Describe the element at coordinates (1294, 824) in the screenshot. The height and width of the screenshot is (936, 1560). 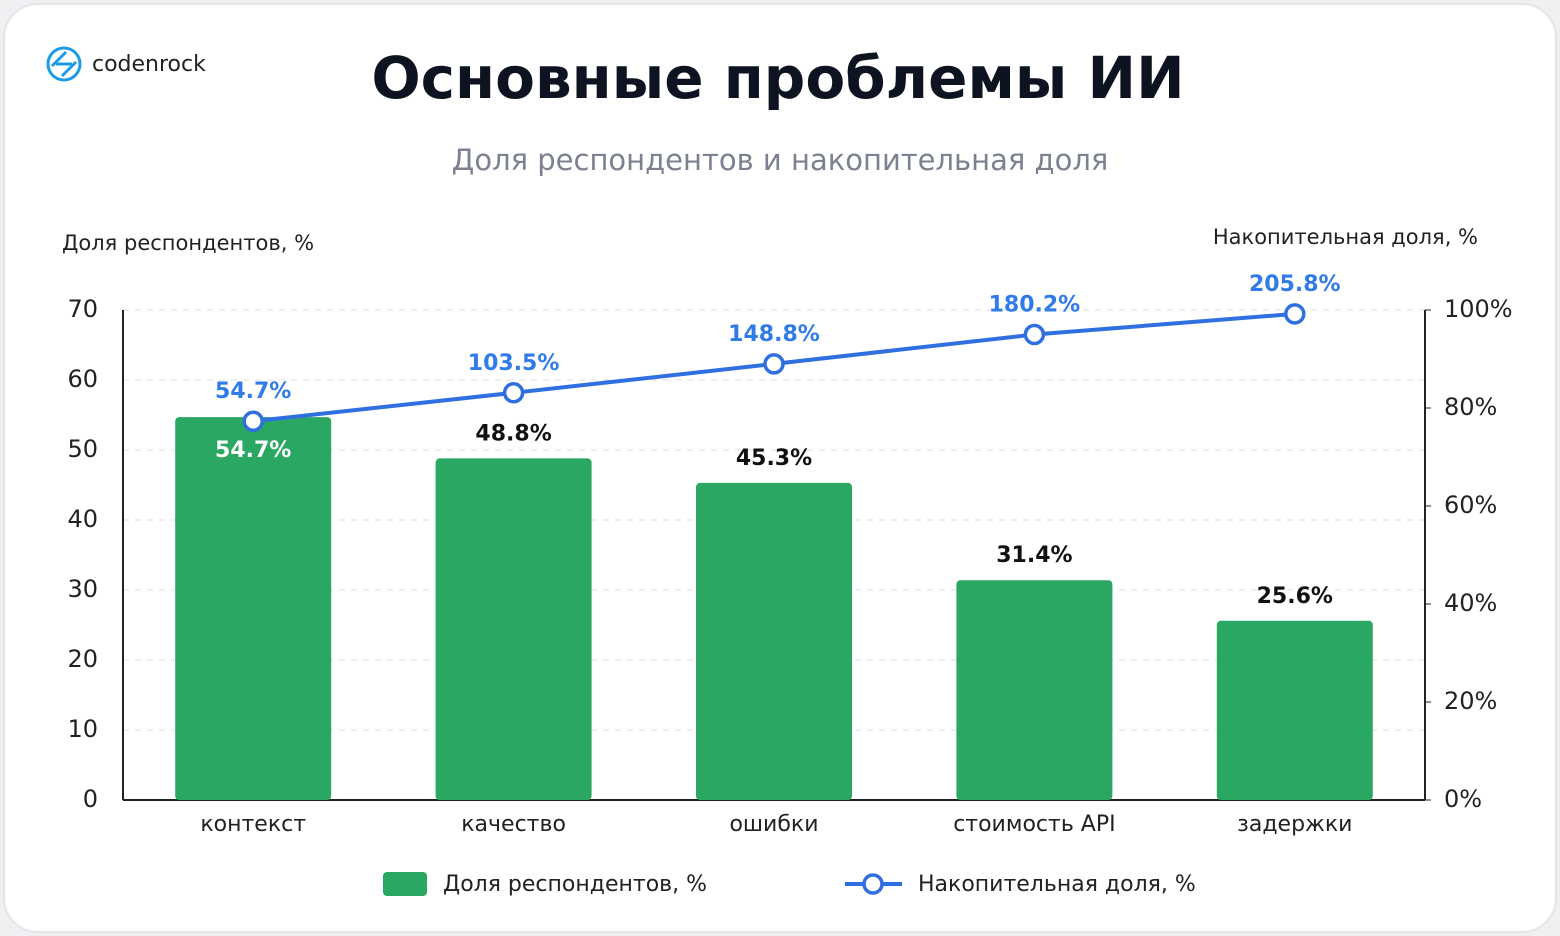
I see `x-tick-label: задержки` at that location.